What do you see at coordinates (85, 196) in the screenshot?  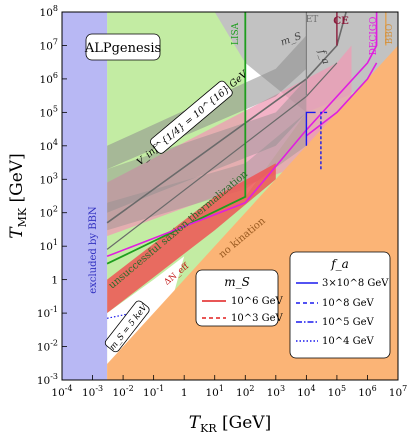 I see `bbn-region` at bounding box center [85, 196].